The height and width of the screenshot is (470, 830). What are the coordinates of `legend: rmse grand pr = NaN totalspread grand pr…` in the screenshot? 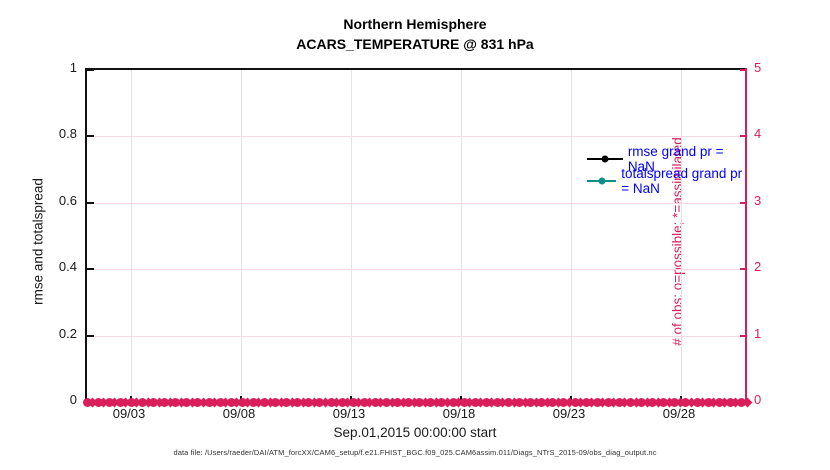 It's located at (667, 170).